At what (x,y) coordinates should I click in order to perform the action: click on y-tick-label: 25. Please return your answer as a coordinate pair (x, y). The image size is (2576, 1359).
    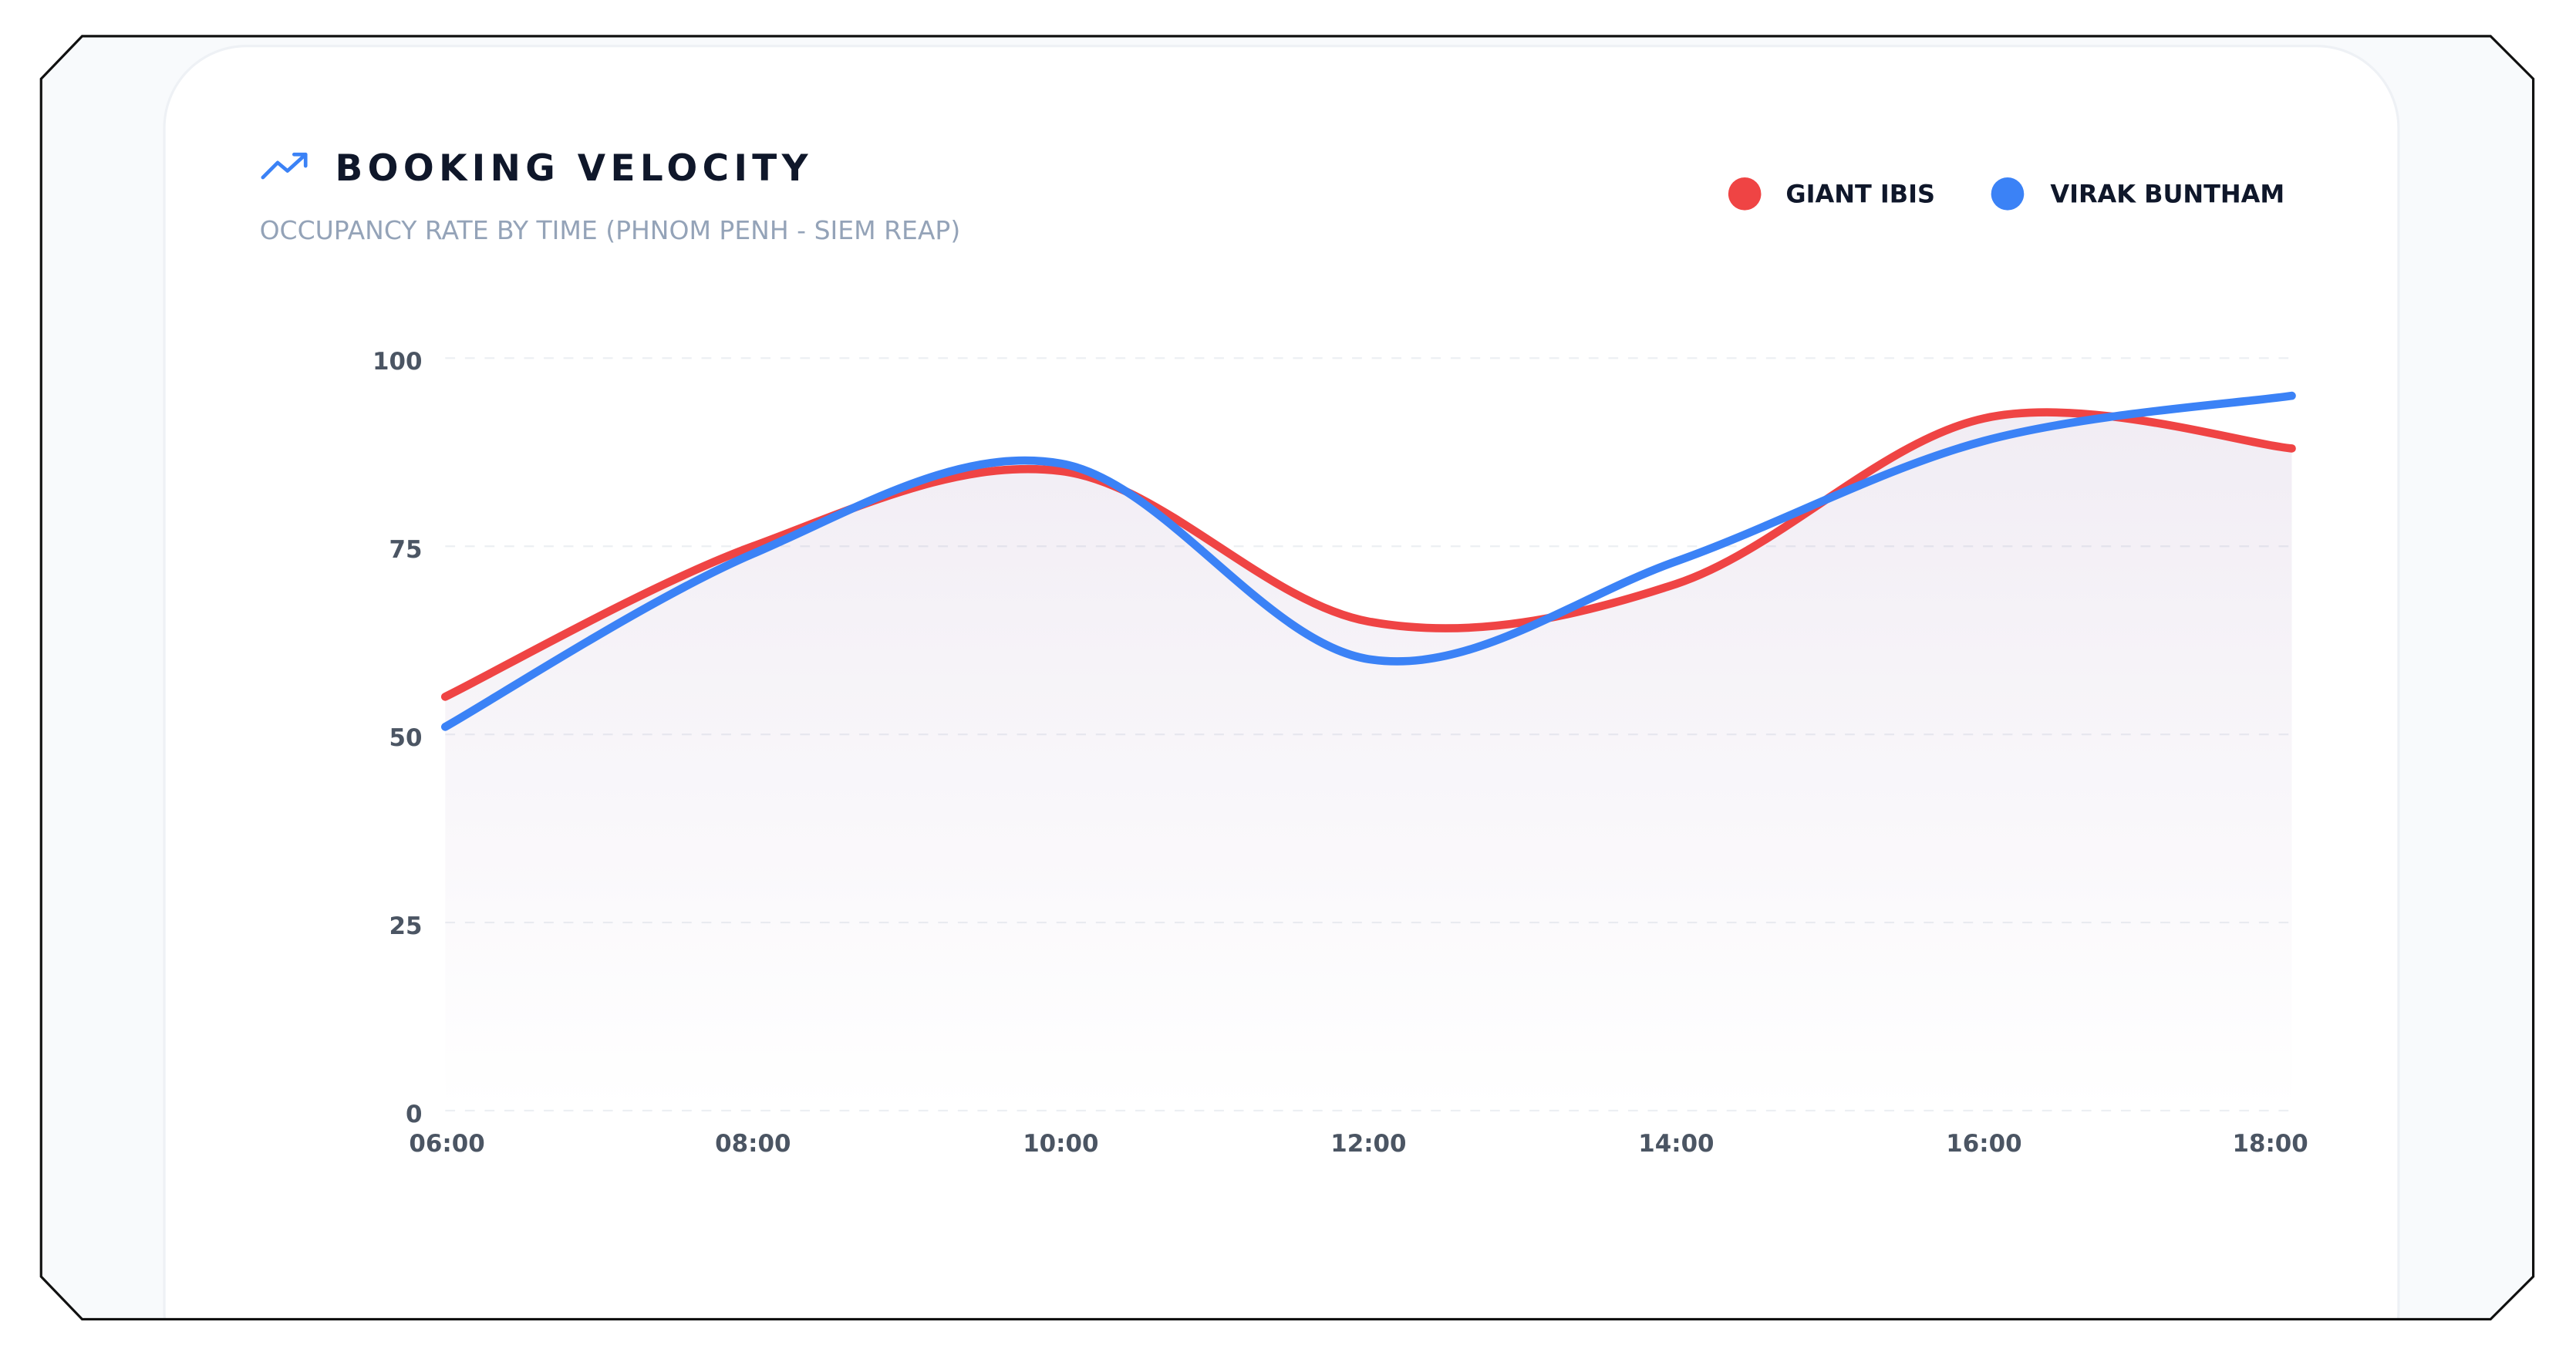
    Looking at the image, I should click on (405, 926).